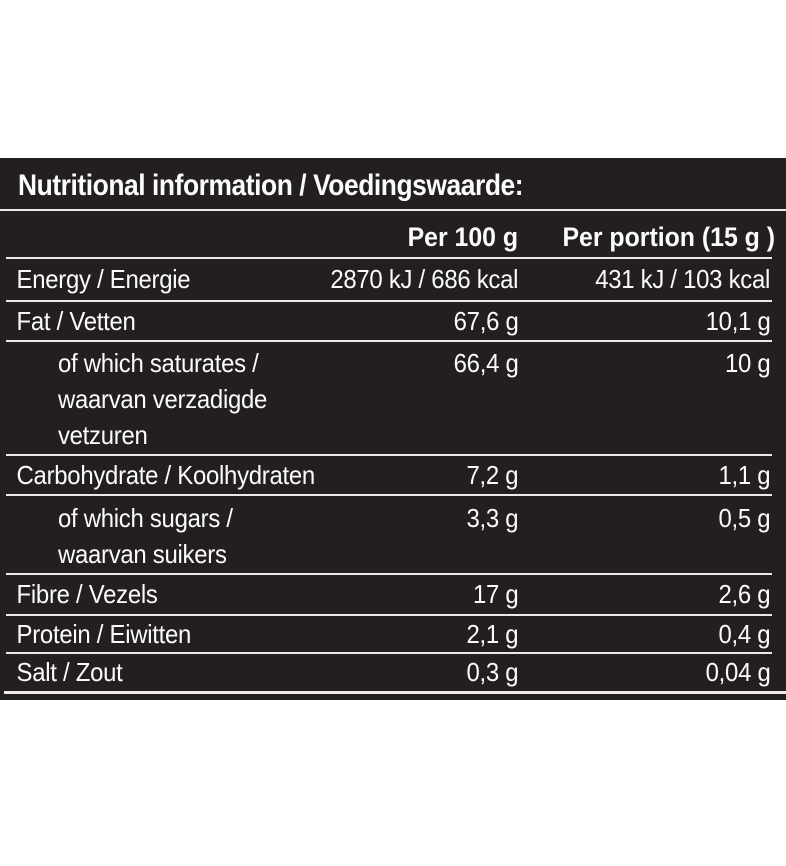 The width and height of the screenshot is (786, 866). I want to click on value-per100: 2,1 g, so click(492, 634).